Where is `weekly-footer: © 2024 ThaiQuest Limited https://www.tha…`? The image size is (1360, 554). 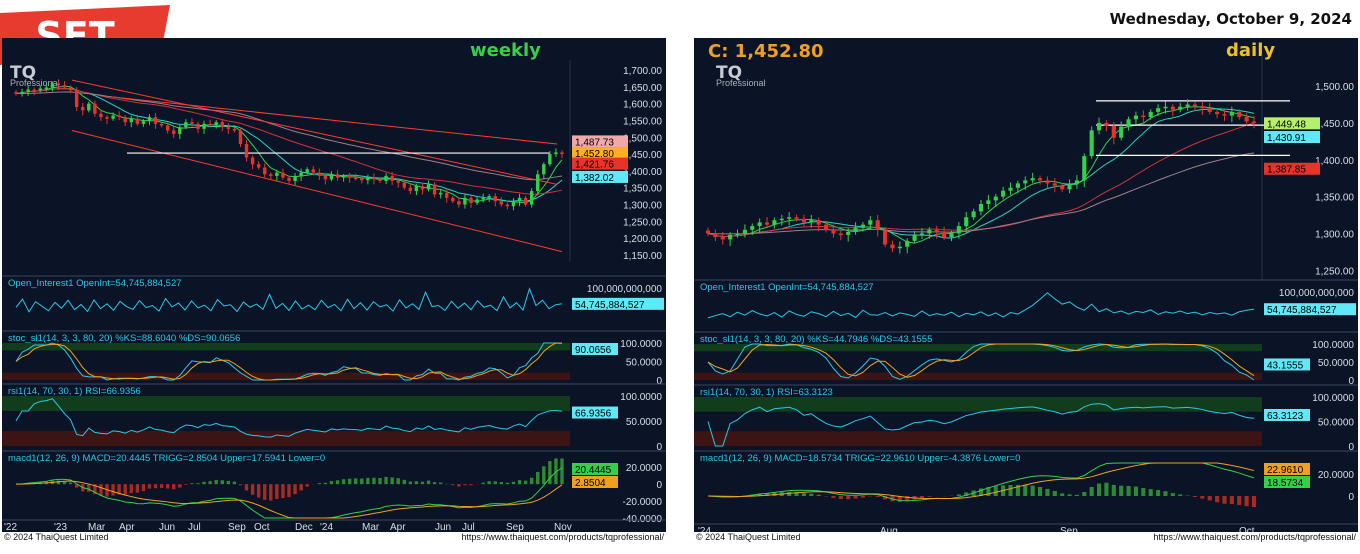
weekly-footer: © 2024 ThaiQuest Limited https://www.tha… is located at coordinates (334, 538).